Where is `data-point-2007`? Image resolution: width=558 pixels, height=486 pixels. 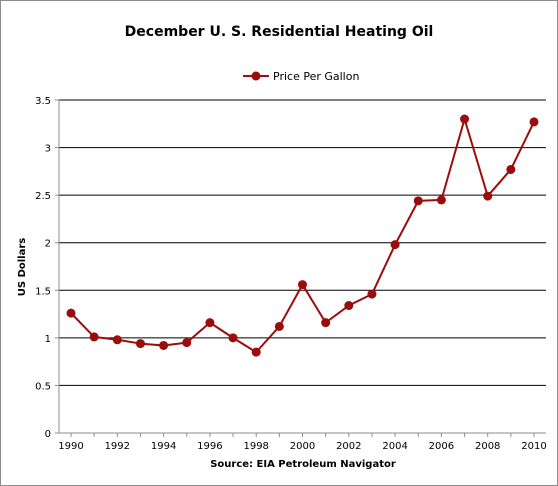 data-point-2007 is located at coordinates (465, 119).